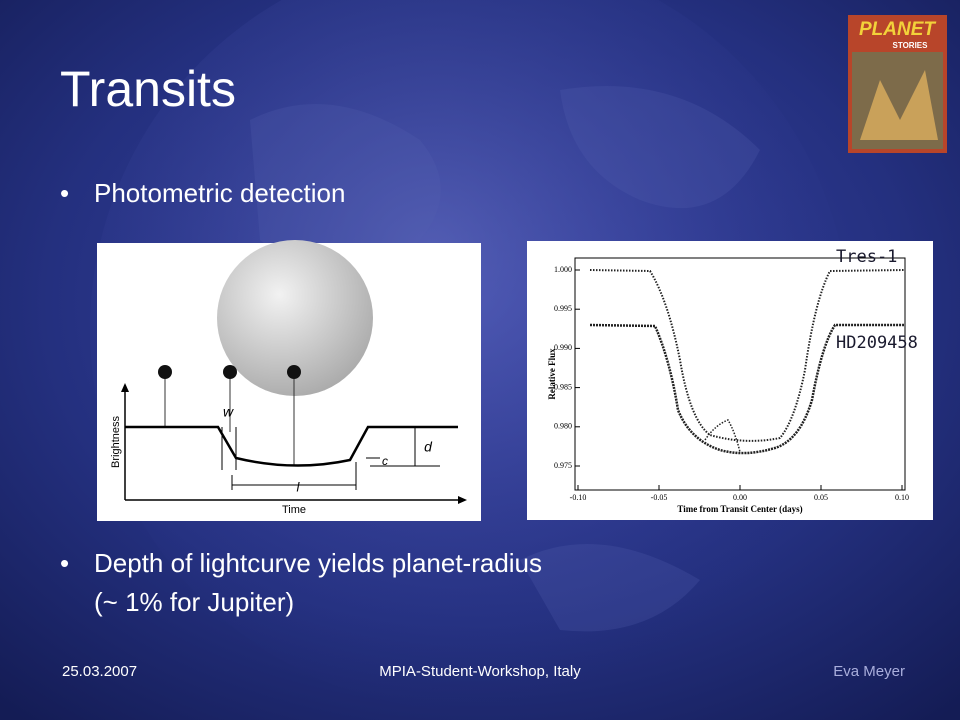 The height and width of the screenshot is (725, 960). What do you see at coordinates (99, 671) in the screenshot?
I see `footer-date: 25.03.2007` at bounding box center [99, 671].